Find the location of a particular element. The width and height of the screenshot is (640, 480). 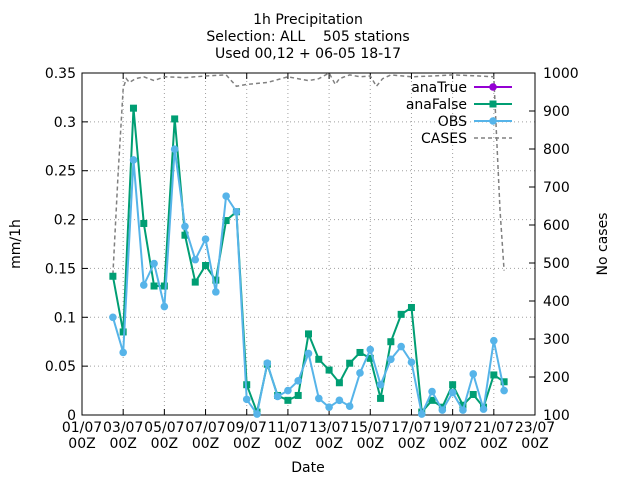

y2-tick-label: 1000 is located at coordinates (561, 74).